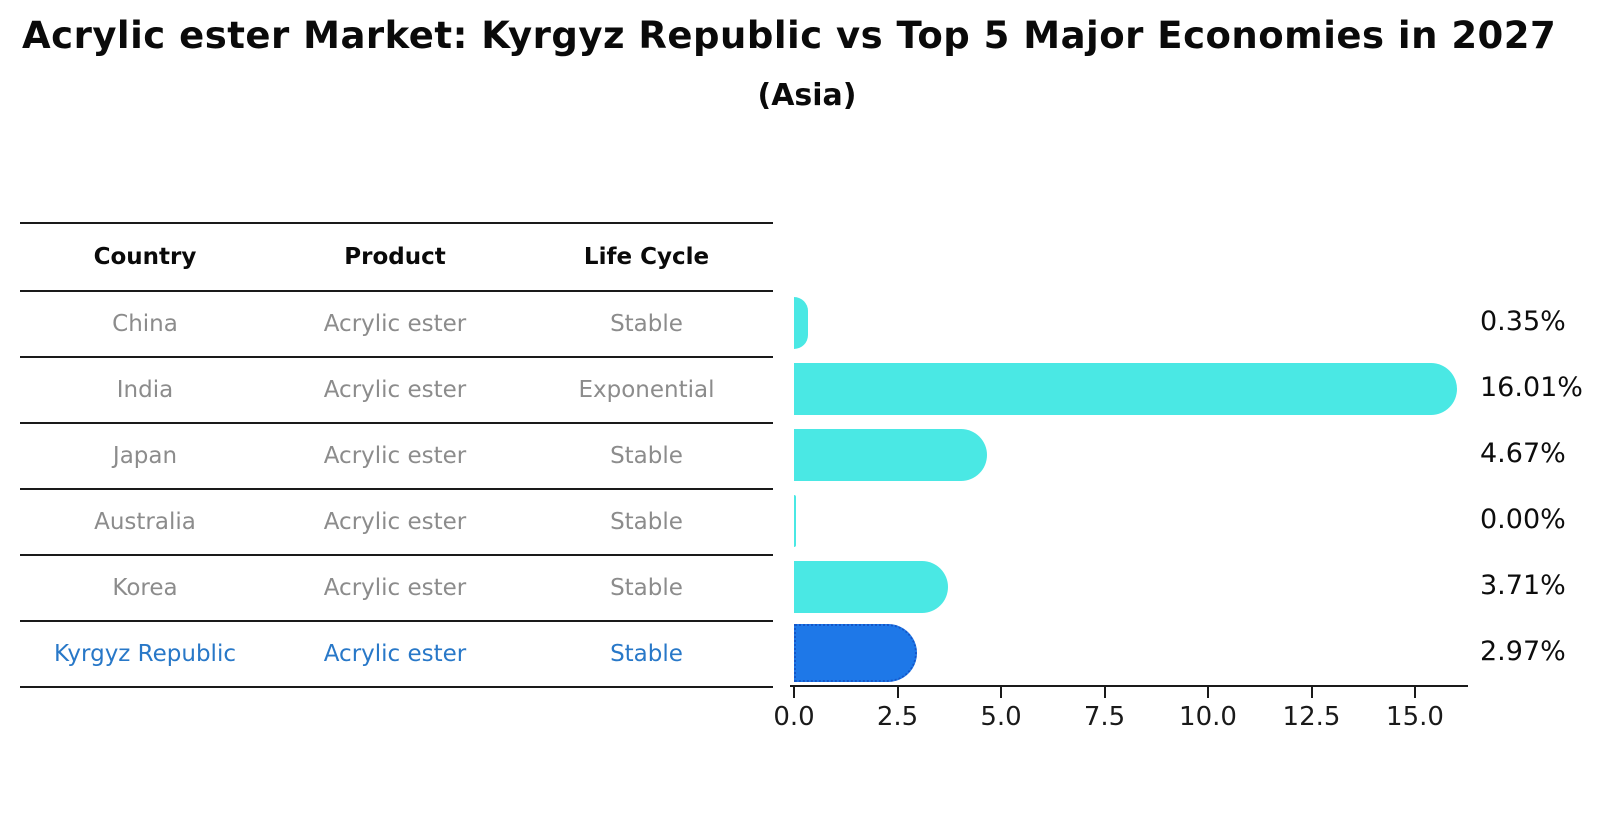 This screenshot has height=823, width=1614. What do you see at coordinates (1311, 717) in the screenshot?
I see `x-axis-tick-label: 12.5` at bounding box center [1311, 717].